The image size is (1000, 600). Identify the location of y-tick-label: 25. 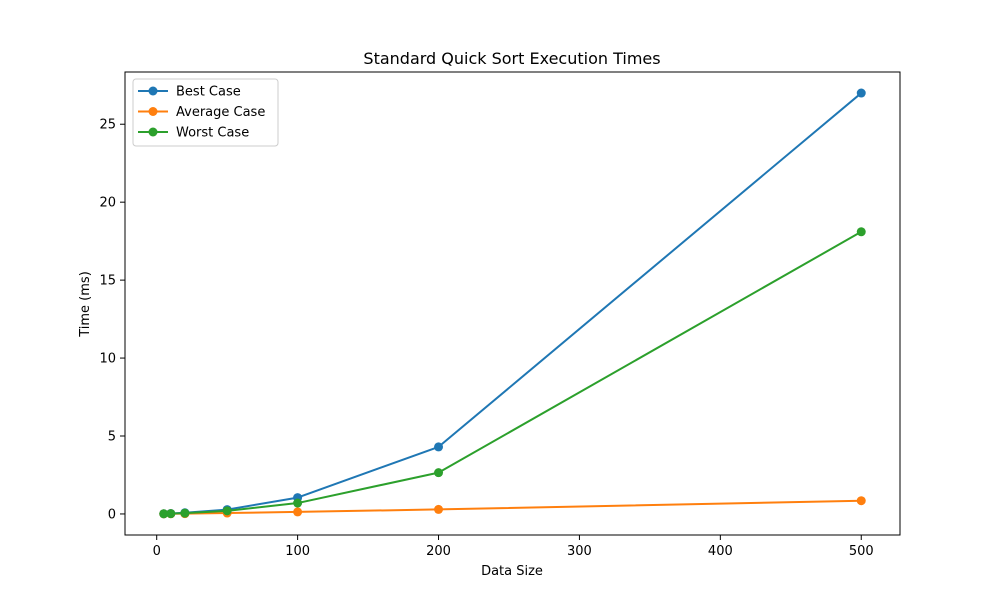
(107, 125).